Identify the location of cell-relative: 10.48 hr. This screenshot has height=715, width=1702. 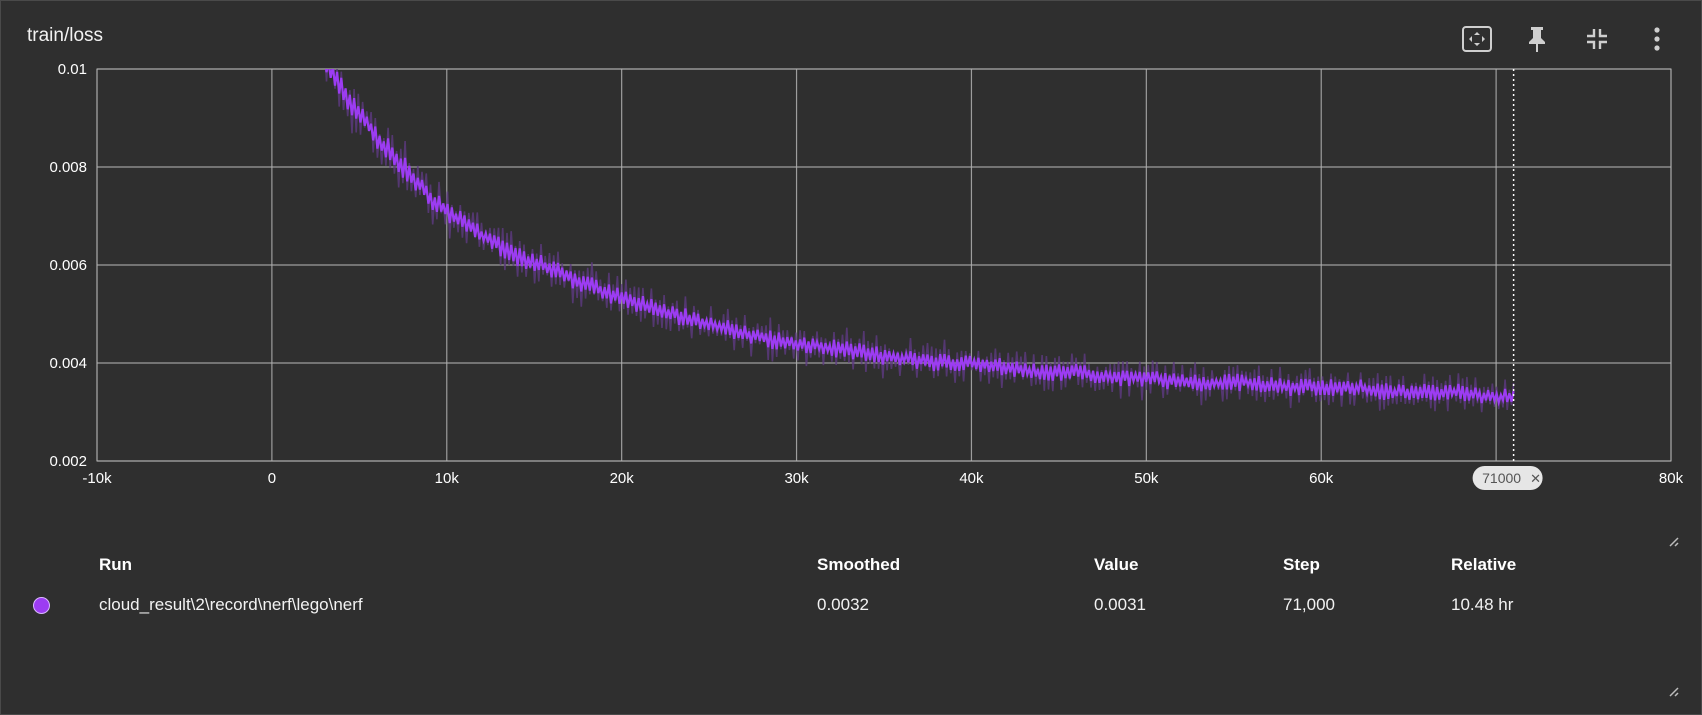
(1482, 604).